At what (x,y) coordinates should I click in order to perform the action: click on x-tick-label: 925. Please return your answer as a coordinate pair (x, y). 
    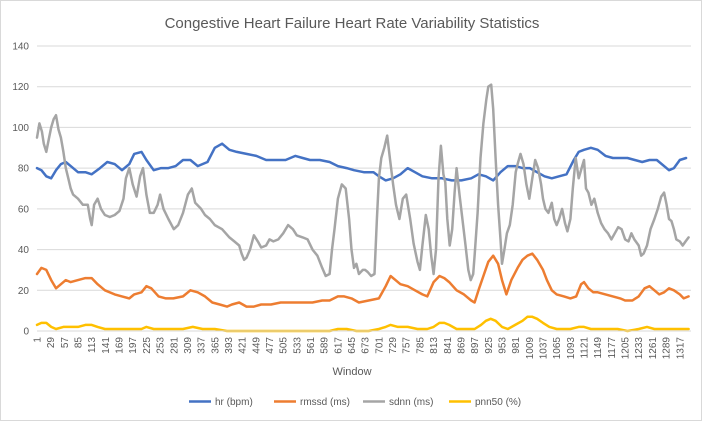
    Looking at the image, I should click on (489, 345).